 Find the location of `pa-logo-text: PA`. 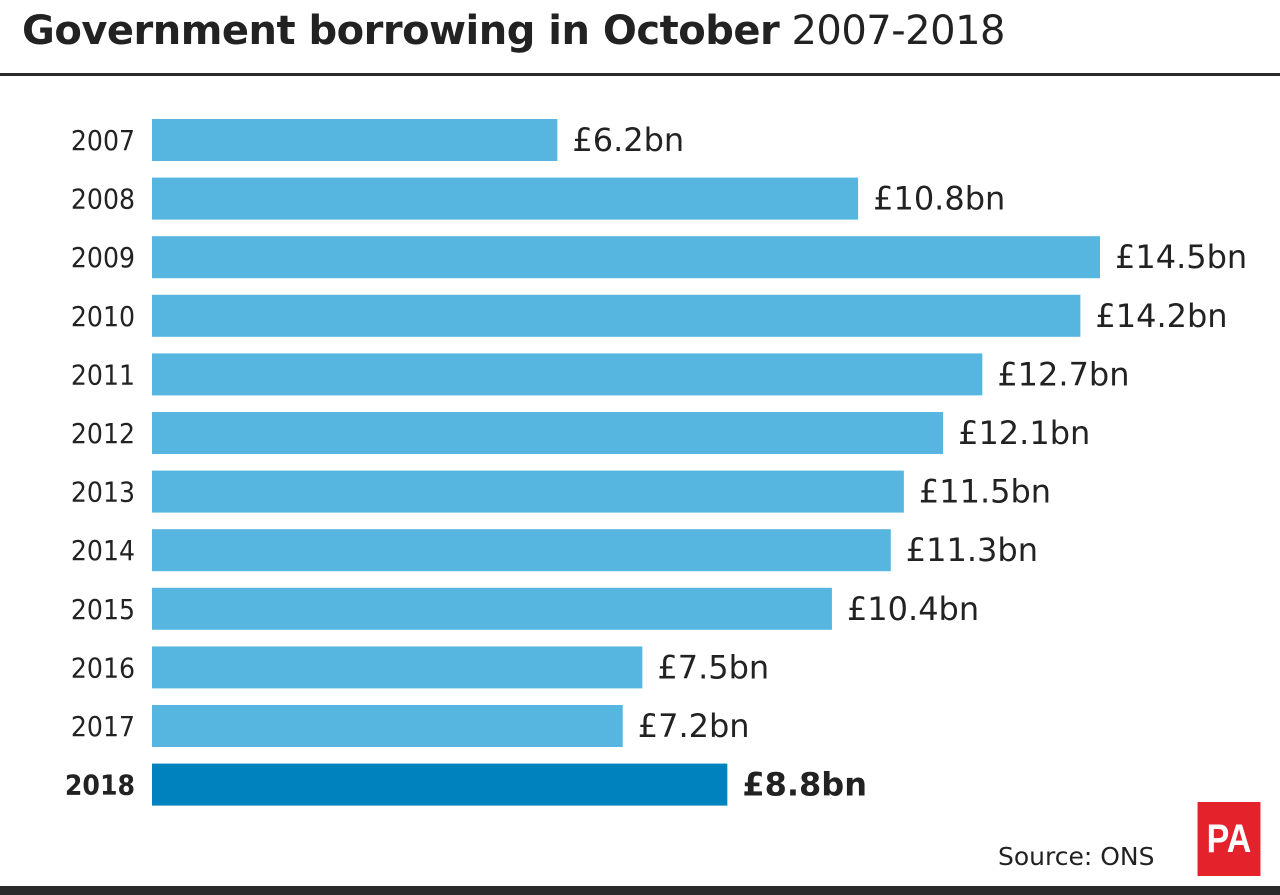

pa-logo-text: PA is located at coordinates (1229, 838).